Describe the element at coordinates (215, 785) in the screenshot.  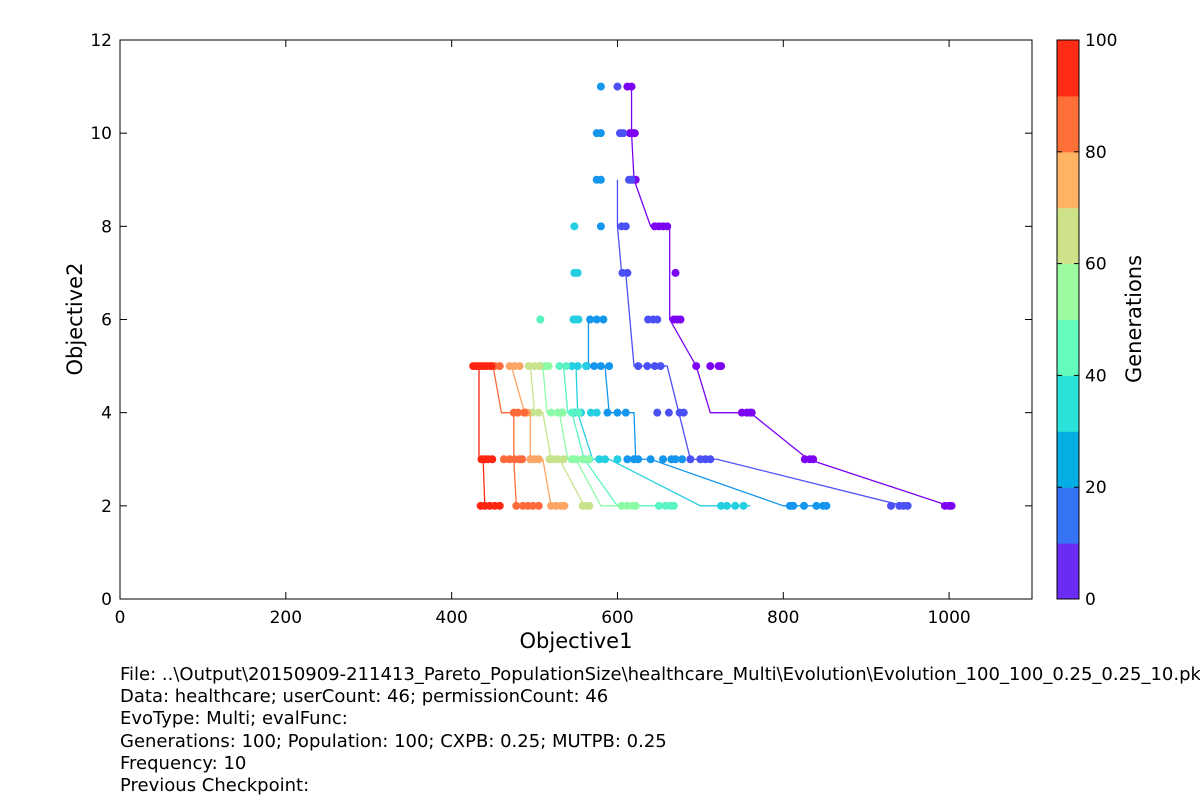
I see `info-checkpoint: Previous Checkpoint:` at that location.